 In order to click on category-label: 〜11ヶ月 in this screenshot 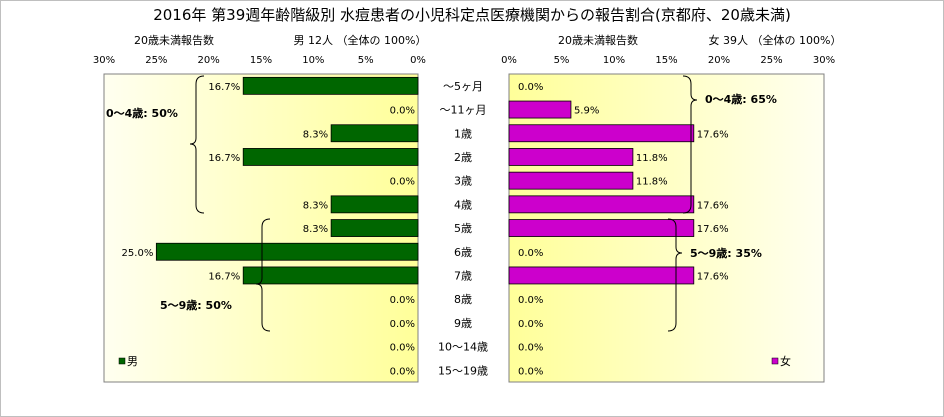, I will do `click(463, 110)`.